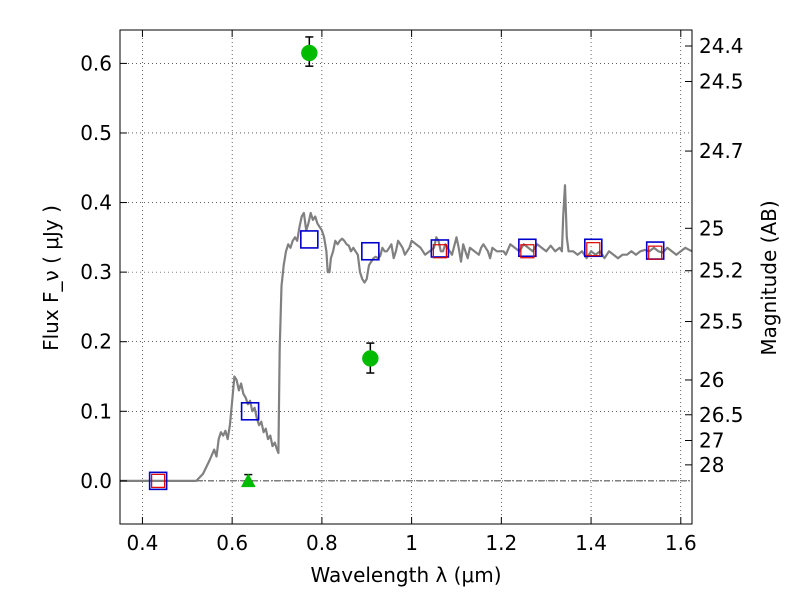  Describe the element at coordinates (96, 342) in the screenshot. I see `y-tick-label: 0.2` at that location.